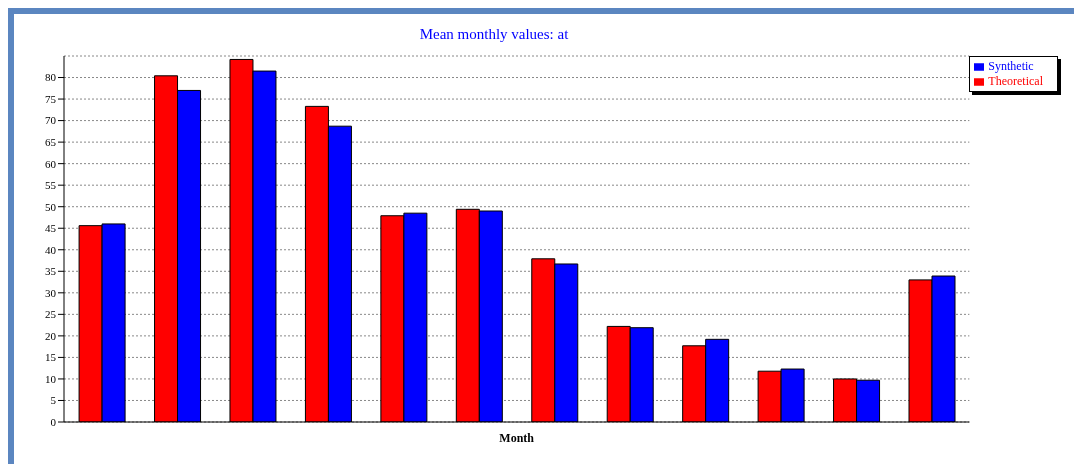  Describe the element at coordinates (53, 400) in the screenshot. I see `y-tick-label: 5` at that location.